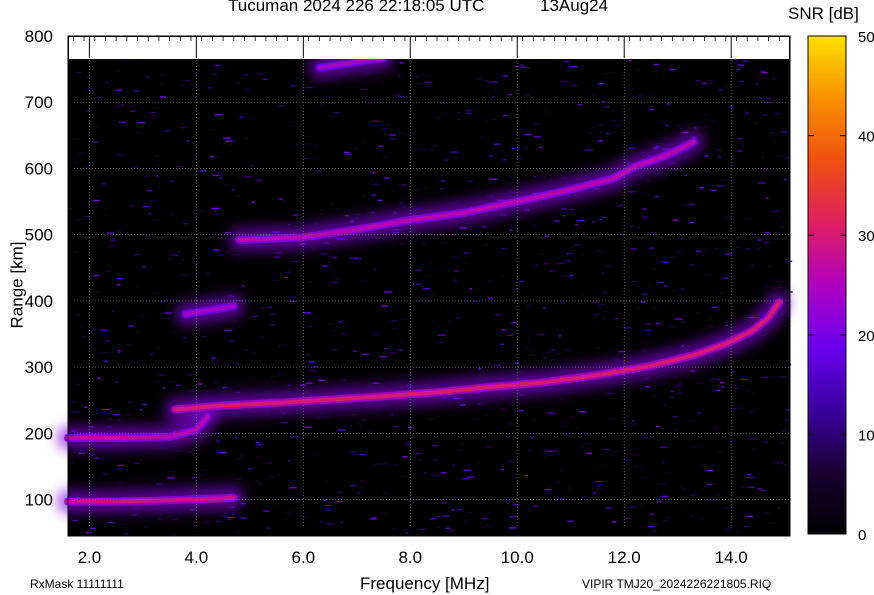  Describe the element at coordinates (866, 236) in the screenshot. I see `colorbar-tick-label: 30` at that location.